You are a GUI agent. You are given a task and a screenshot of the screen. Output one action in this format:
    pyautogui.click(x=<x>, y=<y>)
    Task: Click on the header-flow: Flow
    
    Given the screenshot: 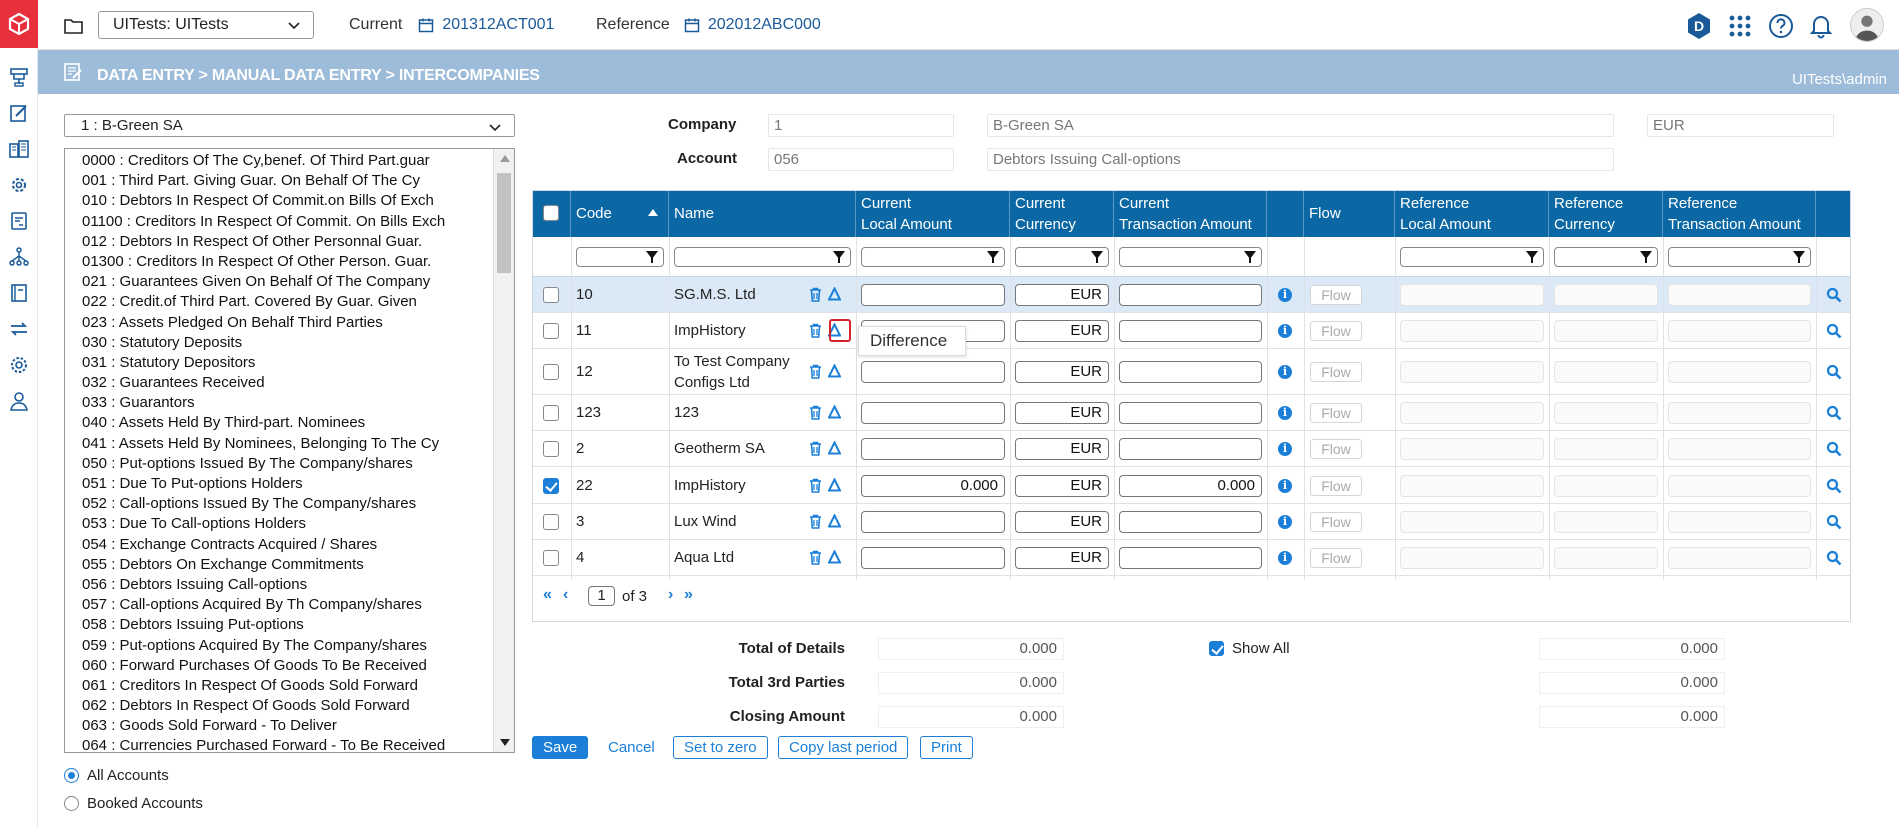 What is the action you would take?
    pyautogui.click(x=1349, y=214)
    